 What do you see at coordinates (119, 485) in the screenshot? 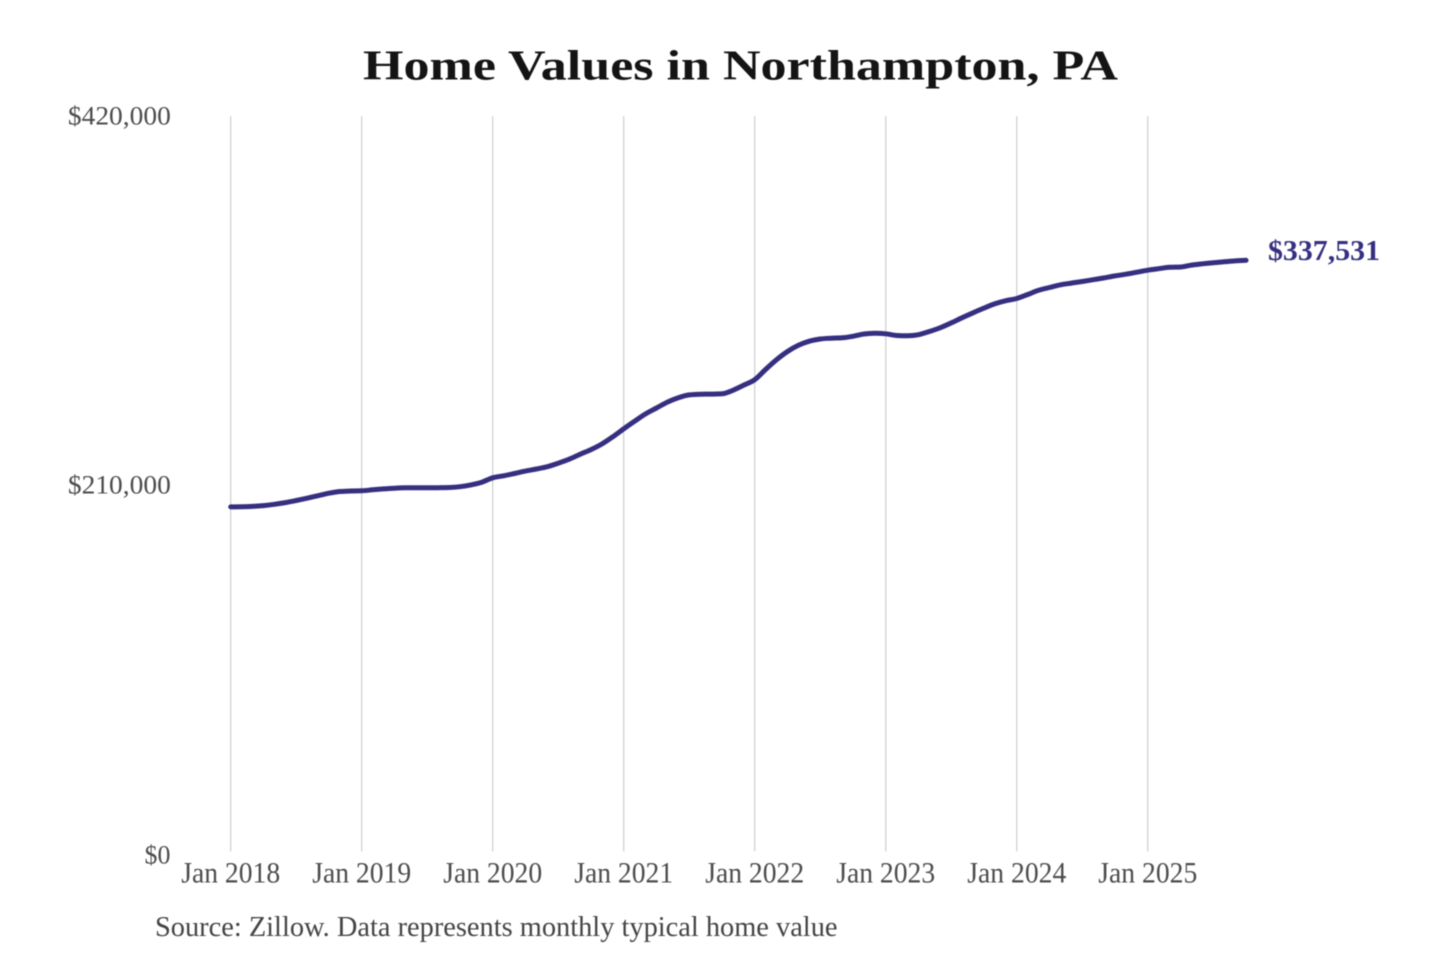
I see `svg-text: $210,000` at bounding box center [119, 485].